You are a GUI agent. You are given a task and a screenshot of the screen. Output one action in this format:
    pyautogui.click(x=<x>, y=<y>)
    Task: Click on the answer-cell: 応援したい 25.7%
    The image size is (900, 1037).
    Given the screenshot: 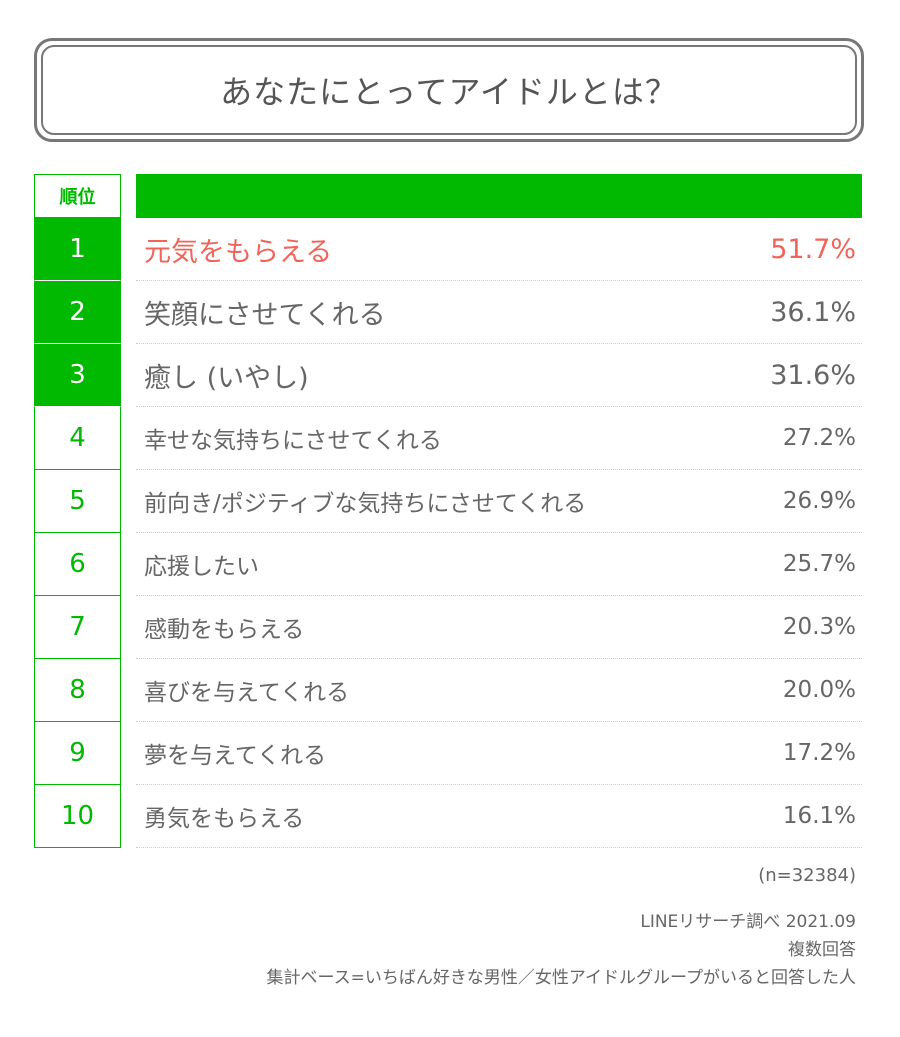 What is the action you would take?
    pyautogui.click(x=499, y=564)
    